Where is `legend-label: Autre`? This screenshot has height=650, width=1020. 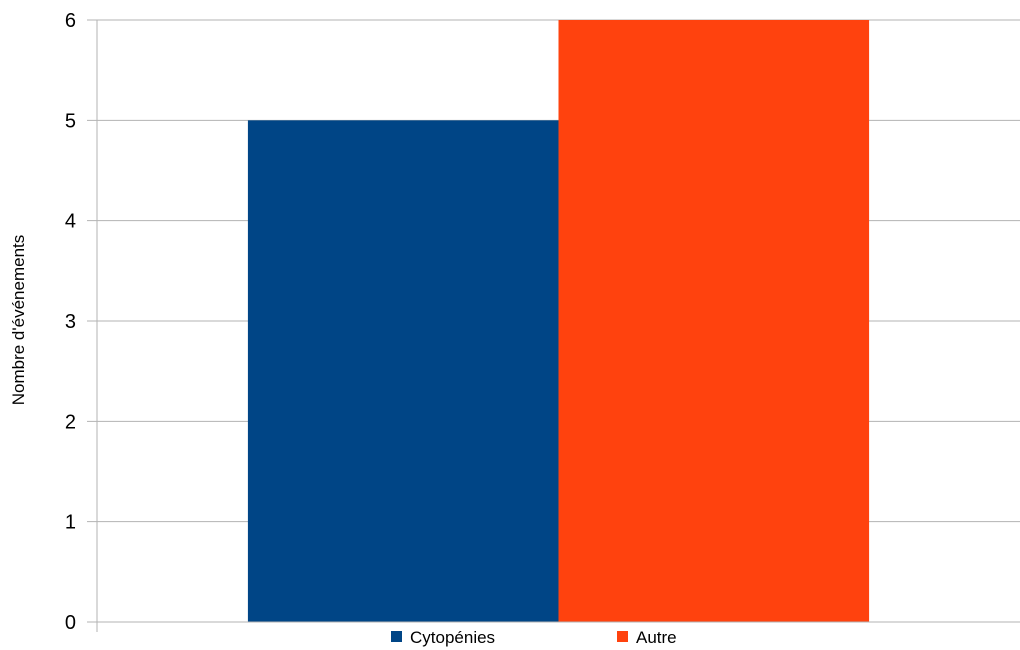 legend-label: Autre is located at coordinates (656, 637).